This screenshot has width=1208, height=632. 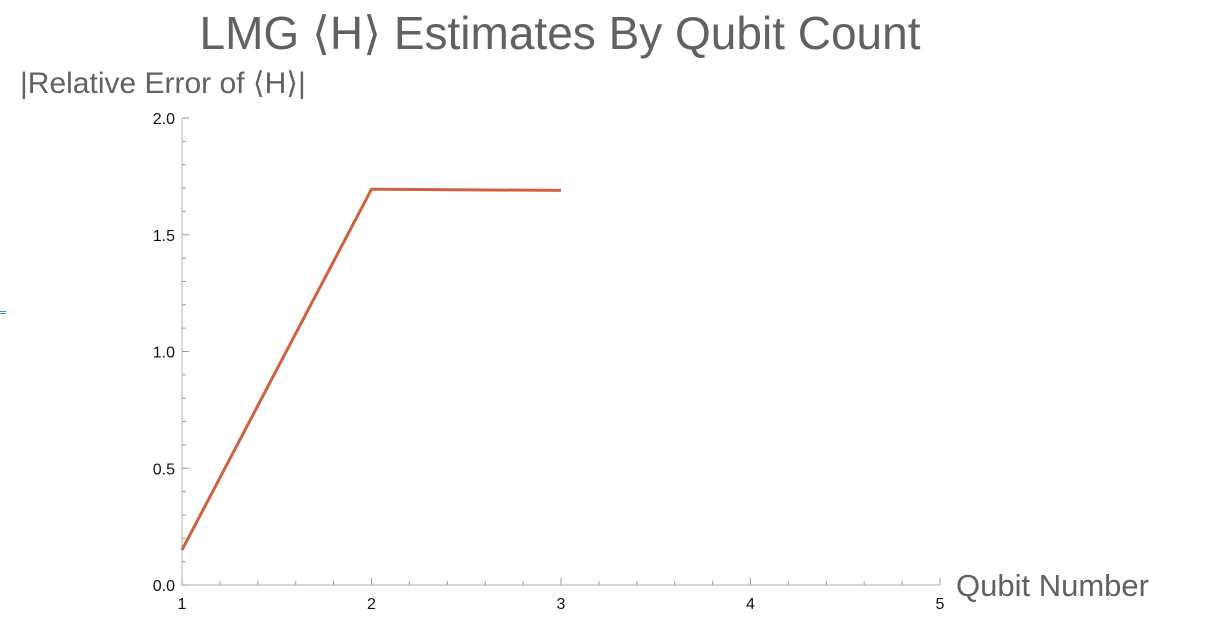 I want to click on x-tick-label: 5, so click(x=940, y=604).